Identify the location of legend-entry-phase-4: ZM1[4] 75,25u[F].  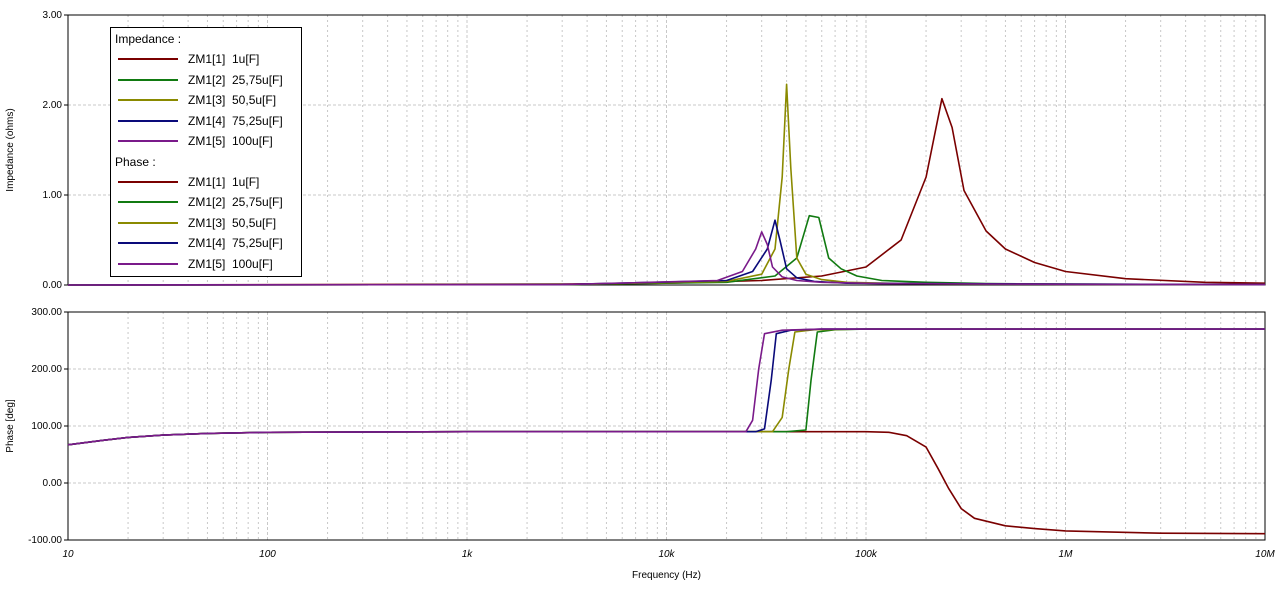
(208, 243).